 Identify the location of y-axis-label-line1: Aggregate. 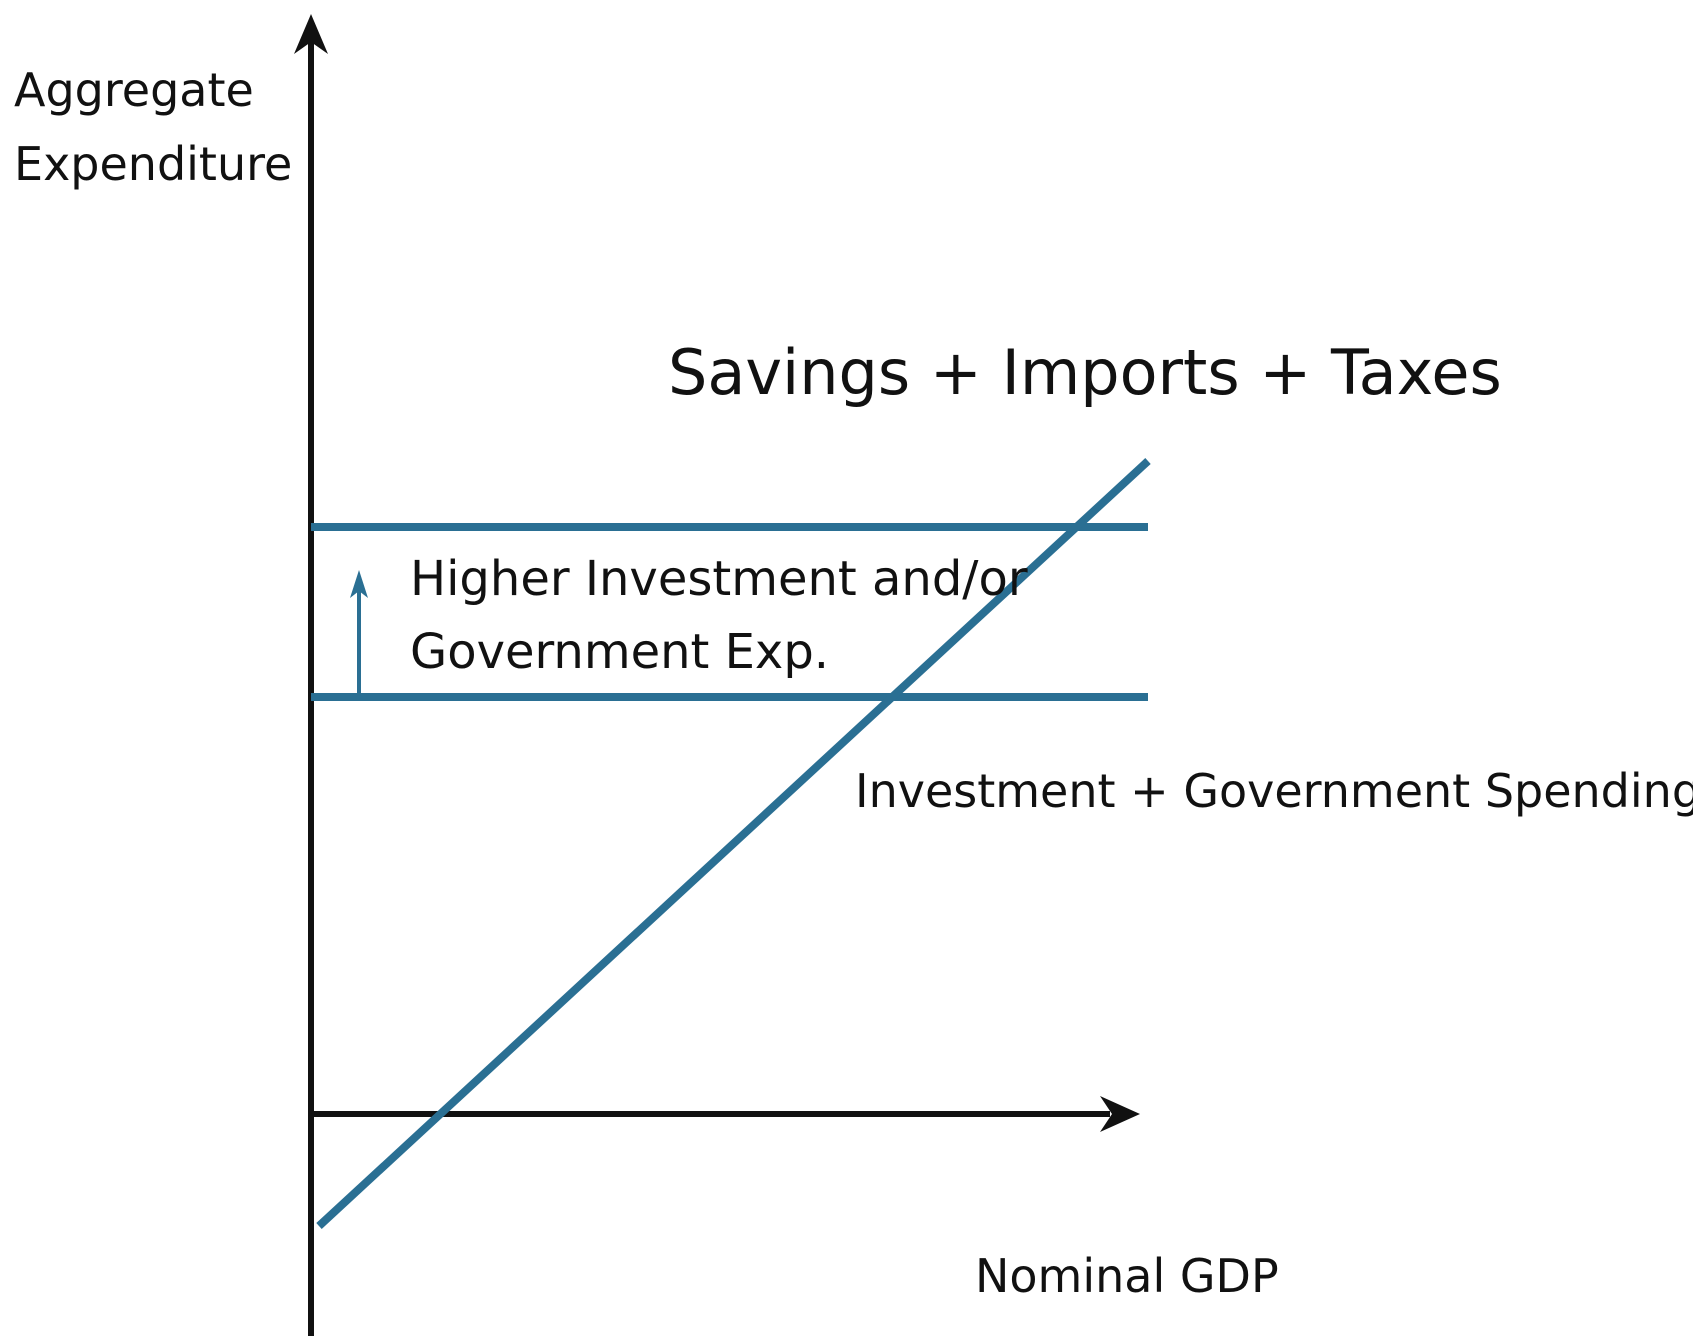
(134, 90).